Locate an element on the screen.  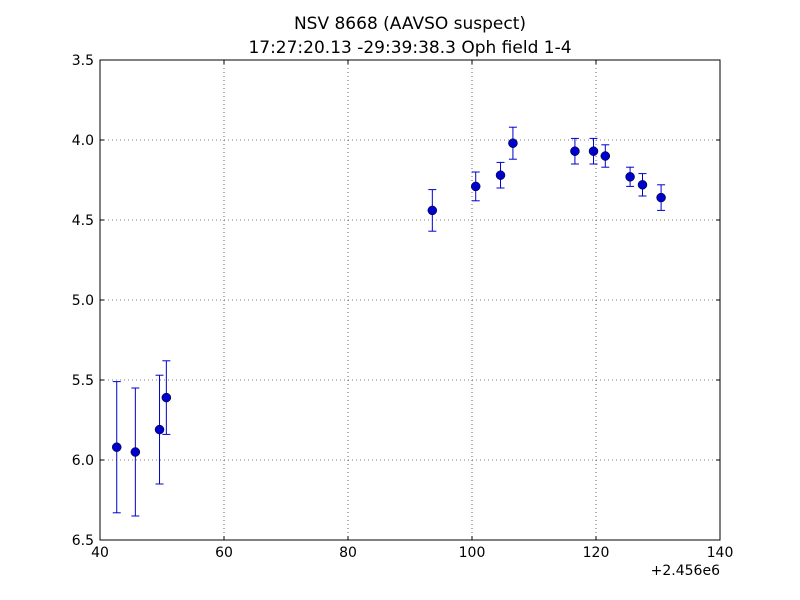
y-tick-label: 5.0 is located at coordinates (83, 301).